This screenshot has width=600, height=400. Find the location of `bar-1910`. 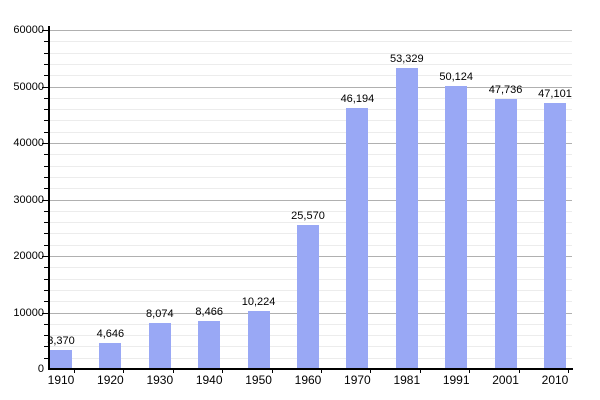

bar-1910 is located at coordinates (61, 359).